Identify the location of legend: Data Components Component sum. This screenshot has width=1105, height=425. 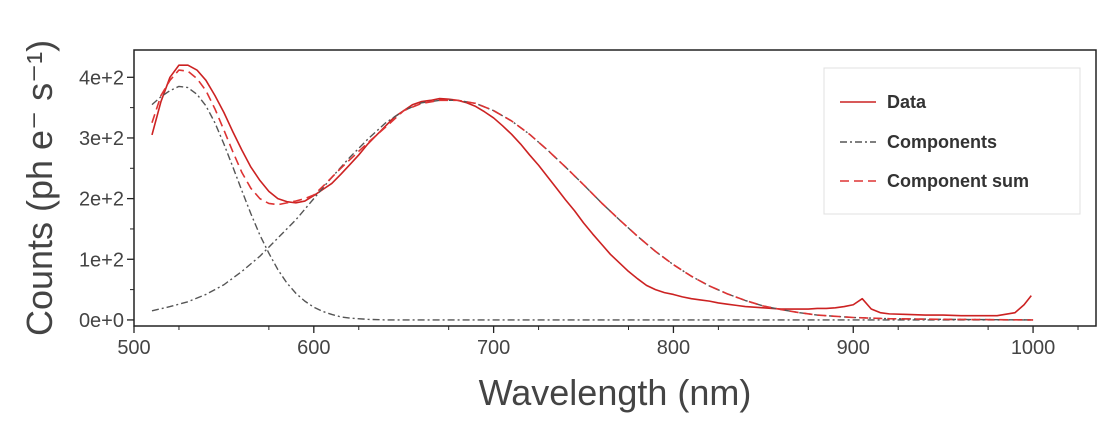
(952, 141).